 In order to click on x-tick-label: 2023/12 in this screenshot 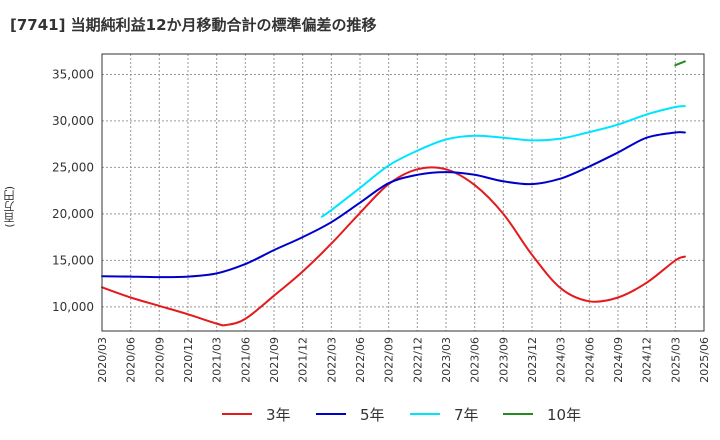, I will do `click(532, 360)`.